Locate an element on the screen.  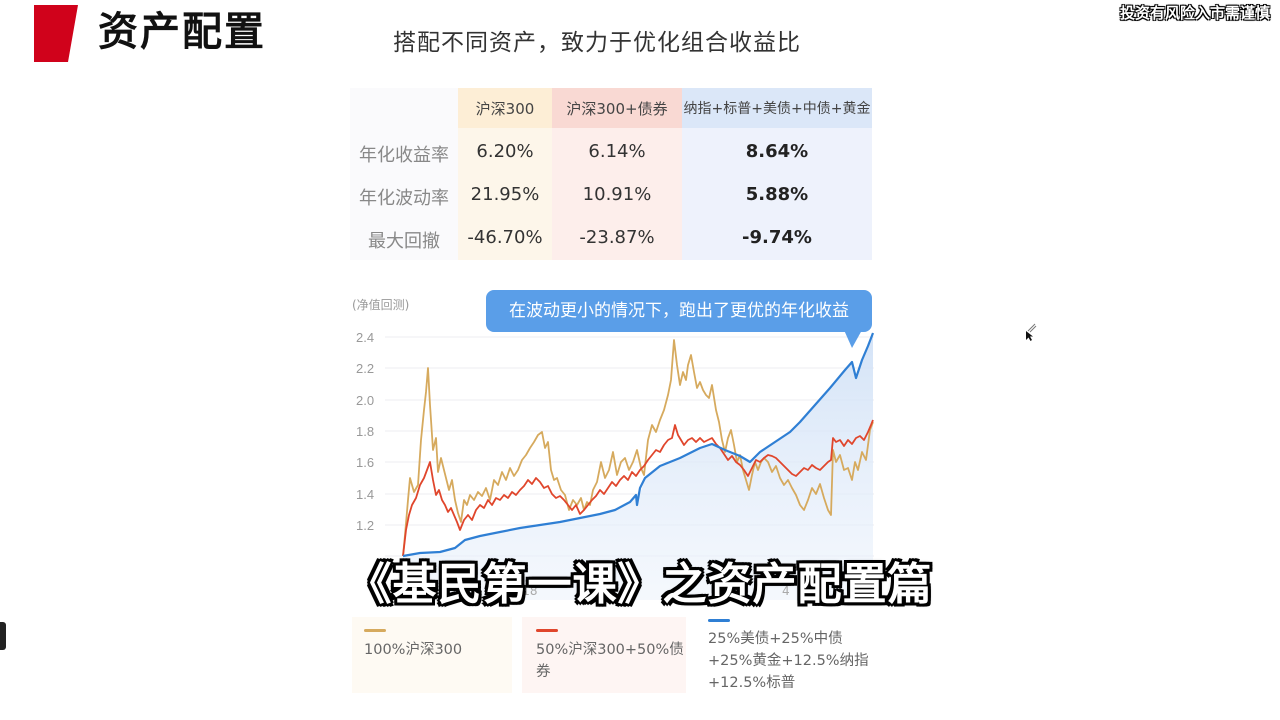
svg-text: 2.4 is located at coordinates (365, 337).